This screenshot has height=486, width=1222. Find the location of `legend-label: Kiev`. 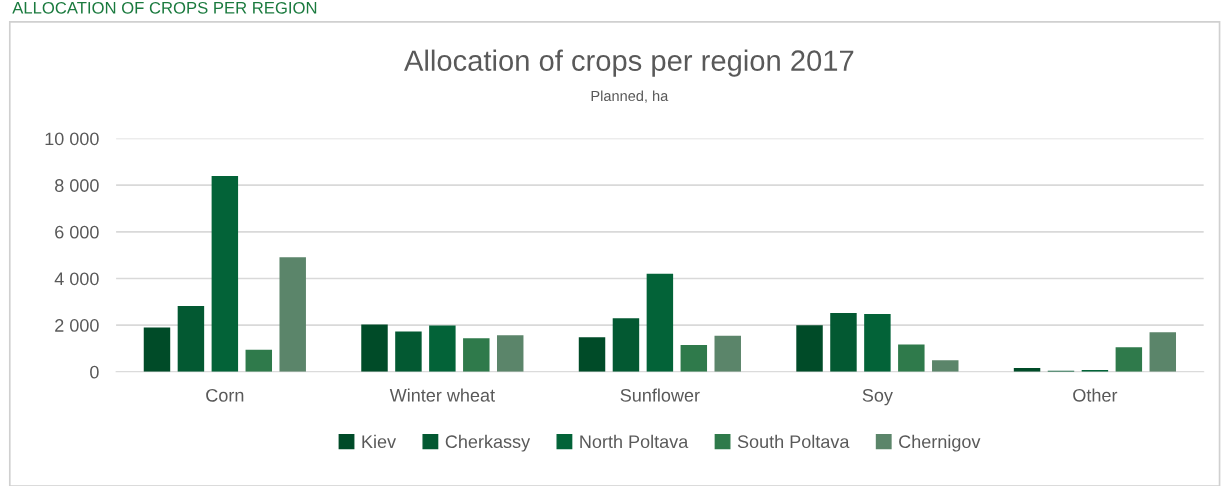

legend-label: Kiev is located at coordinates (379, 441).